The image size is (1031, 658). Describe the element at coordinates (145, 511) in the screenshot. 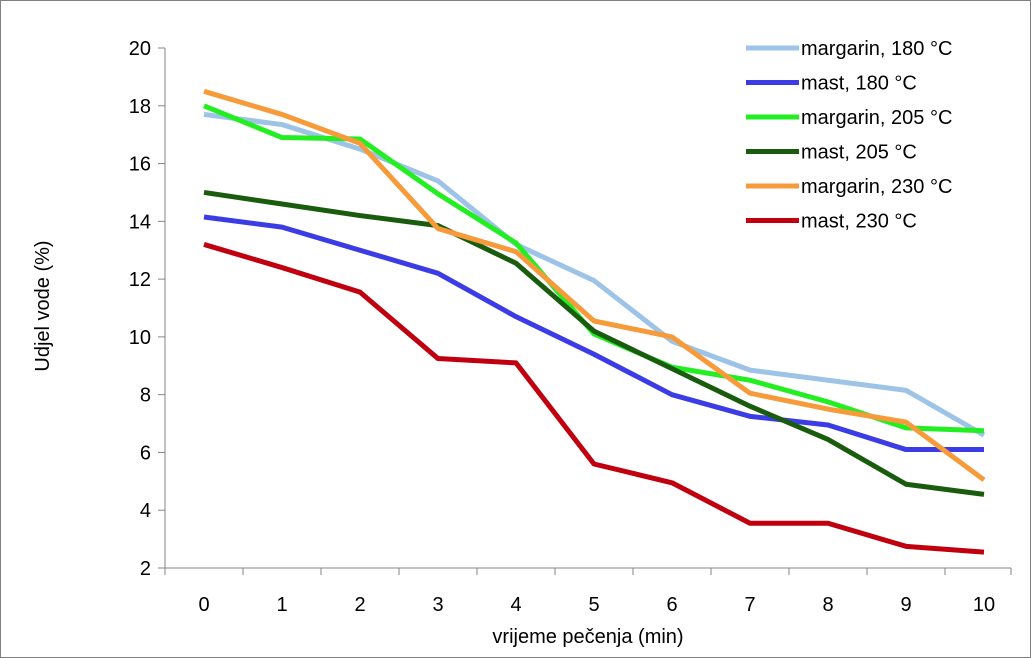

I see `y-tick-label: 4` at that location.